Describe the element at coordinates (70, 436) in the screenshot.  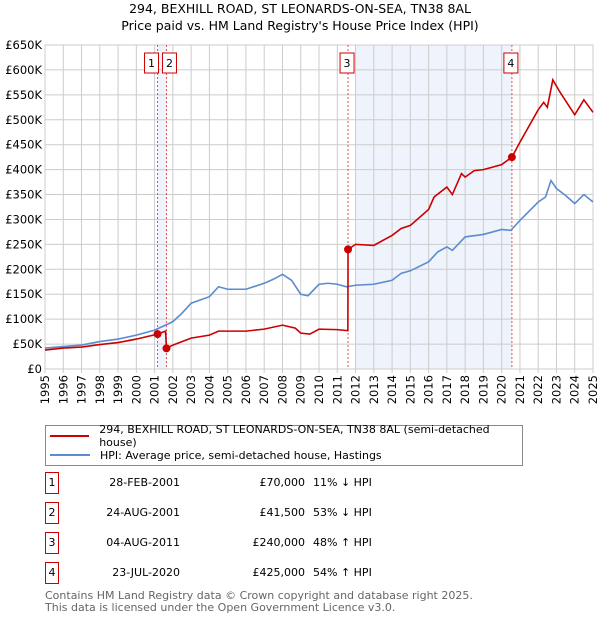
I see `red-line-swatch` at that location.